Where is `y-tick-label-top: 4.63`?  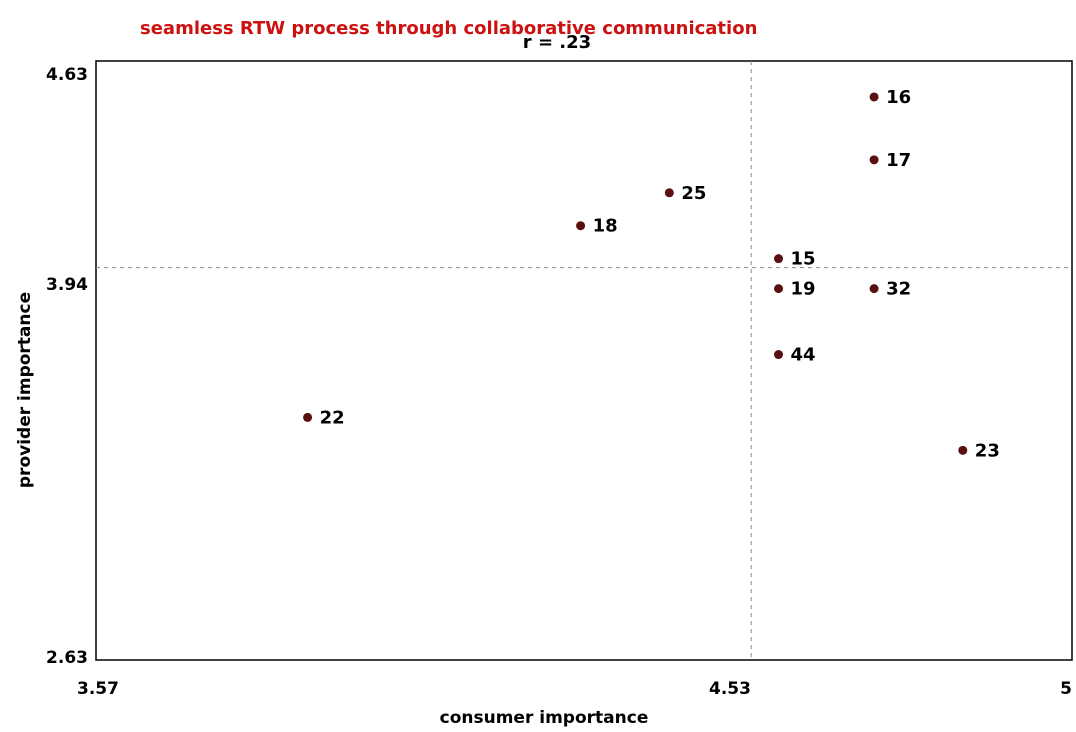 y-tick-label-top: 4.63 is located at coordinates (67, 75).